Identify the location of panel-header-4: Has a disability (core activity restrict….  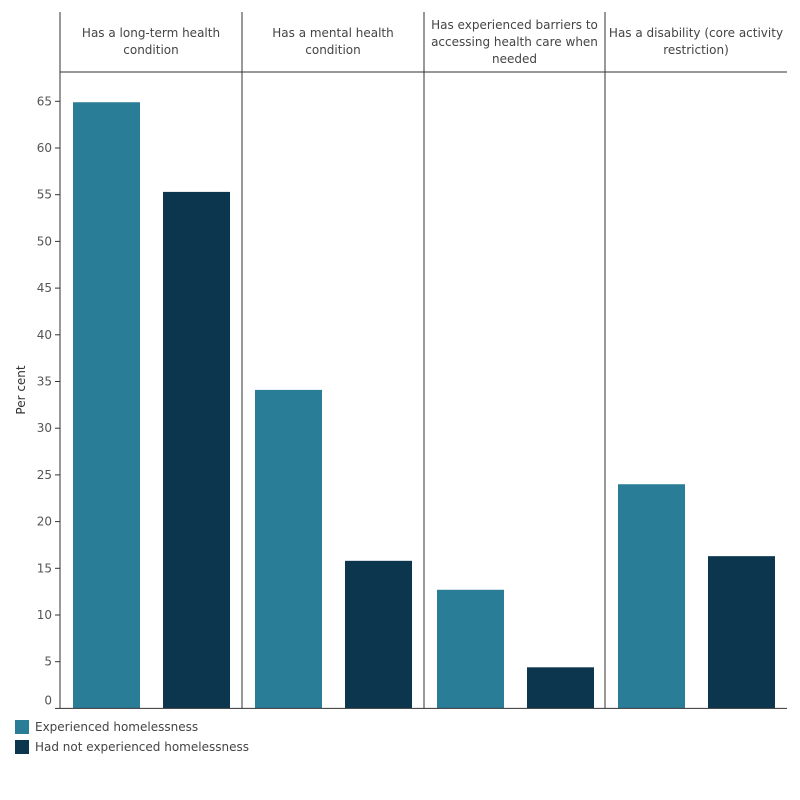
(696, 41).